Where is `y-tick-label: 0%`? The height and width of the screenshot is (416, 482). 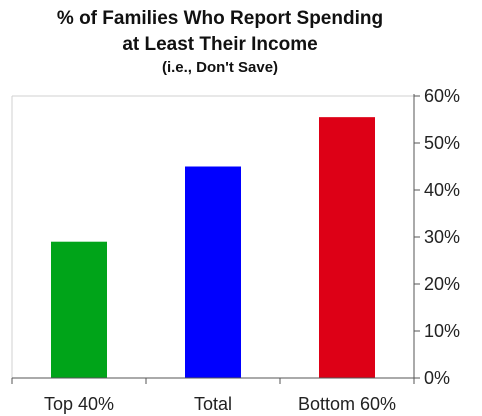
y-tick-label: 0% is located at coordinates (437, 378).